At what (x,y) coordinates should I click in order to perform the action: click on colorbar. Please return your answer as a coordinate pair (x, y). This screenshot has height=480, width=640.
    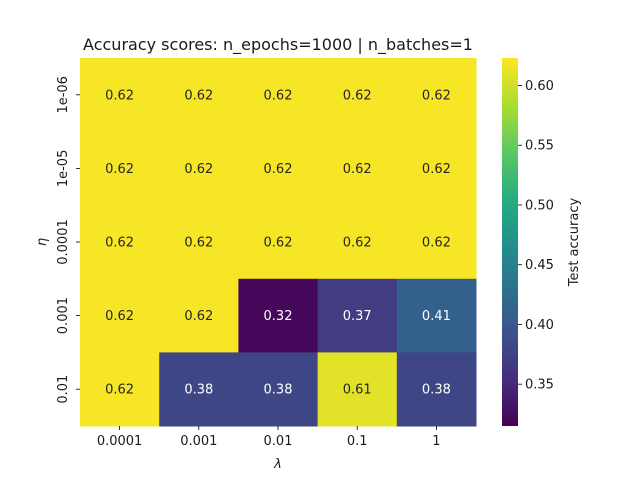
    Looking at the image, I should click on (510, 242).